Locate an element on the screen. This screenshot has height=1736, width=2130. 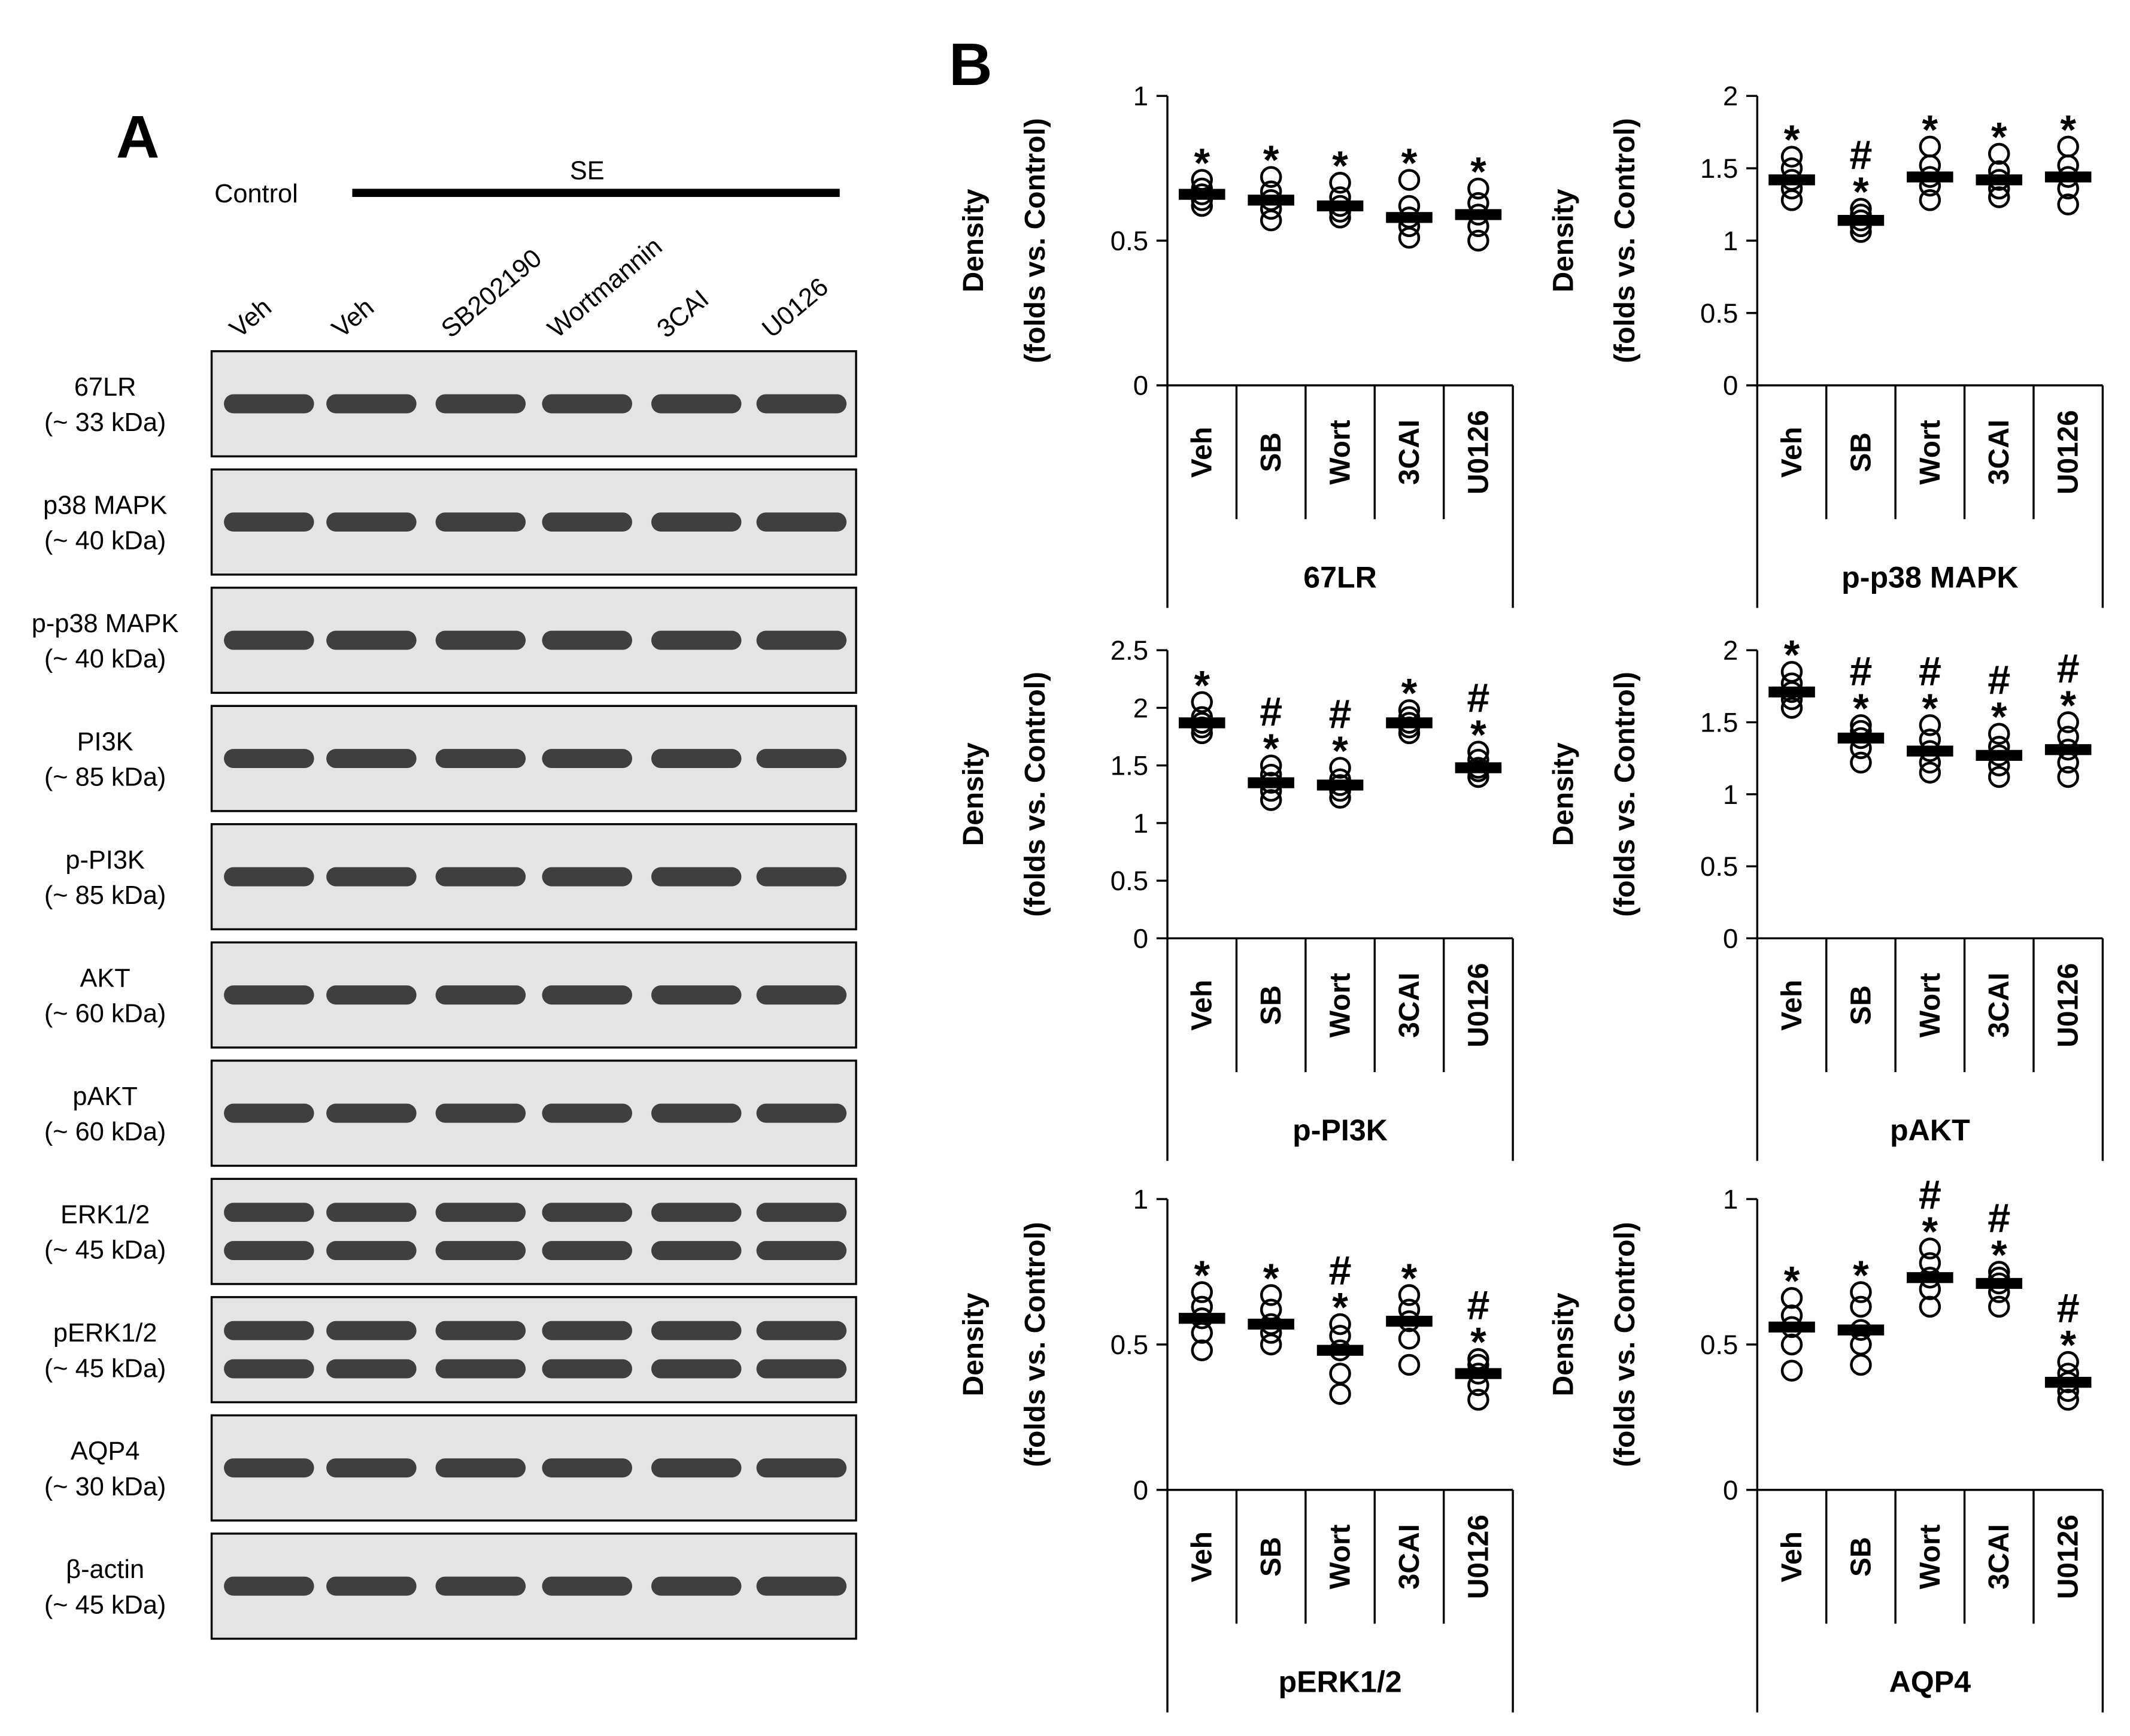
blot-name: p-PI3K is located at coordinates (105, 860).